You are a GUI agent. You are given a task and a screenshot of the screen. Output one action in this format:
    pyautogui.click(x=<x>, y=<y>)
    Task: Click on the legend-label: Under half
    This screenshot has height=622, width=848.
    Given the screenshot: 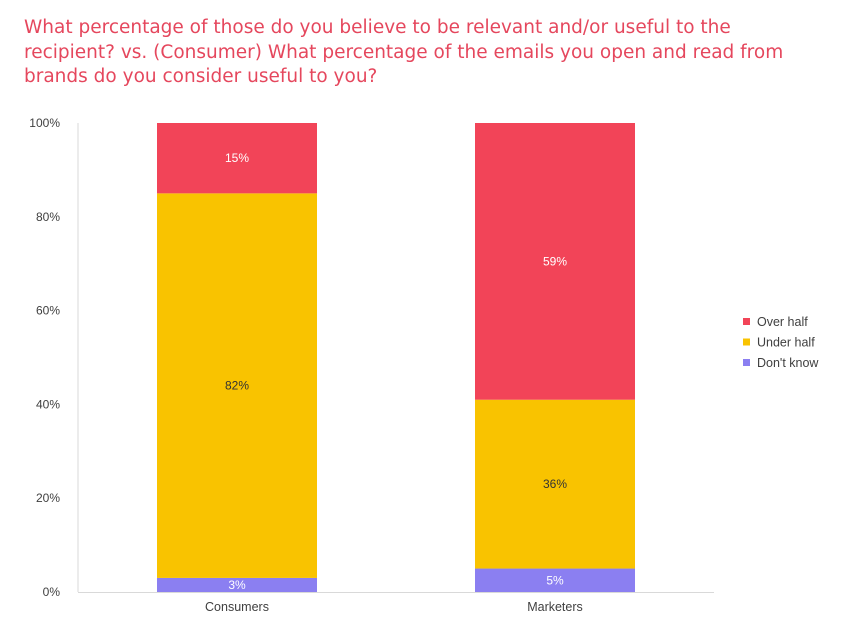 What is the action you would take?
    pyautogui.click(x=786, y=343)
    